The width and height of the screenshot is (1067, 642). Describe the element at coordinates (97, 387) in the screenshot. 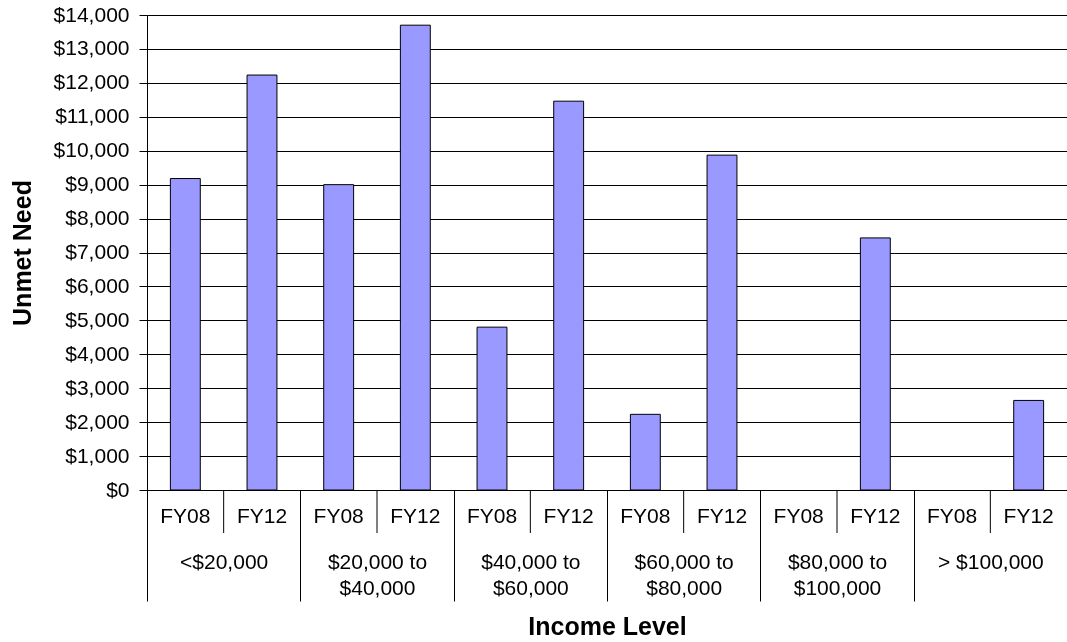

I see `y-tick-label: $3,000` at that location.